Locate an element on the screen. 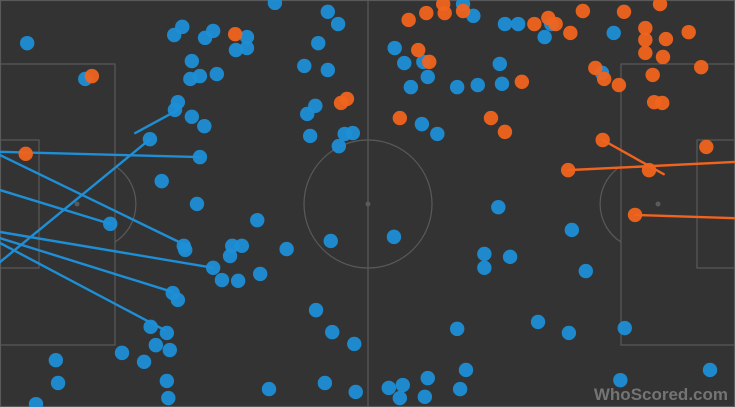  left-six-yard-box is located at coordinates (20, 204).